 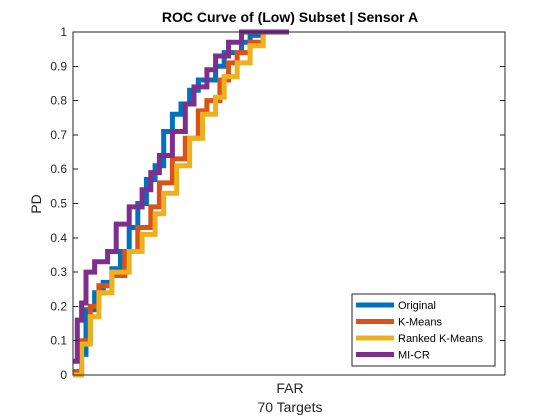 I want to click on y-tick-label: 0.4, so click(x=58, y=238).